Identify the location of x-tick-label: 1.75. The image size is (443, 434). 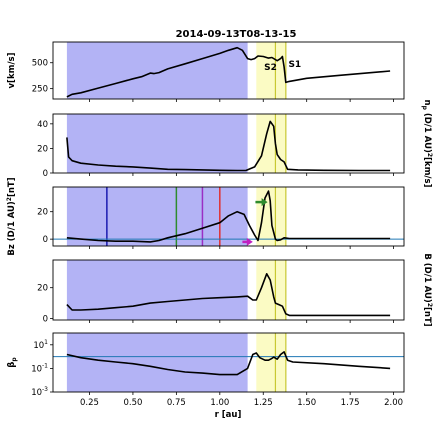
(350, 403).